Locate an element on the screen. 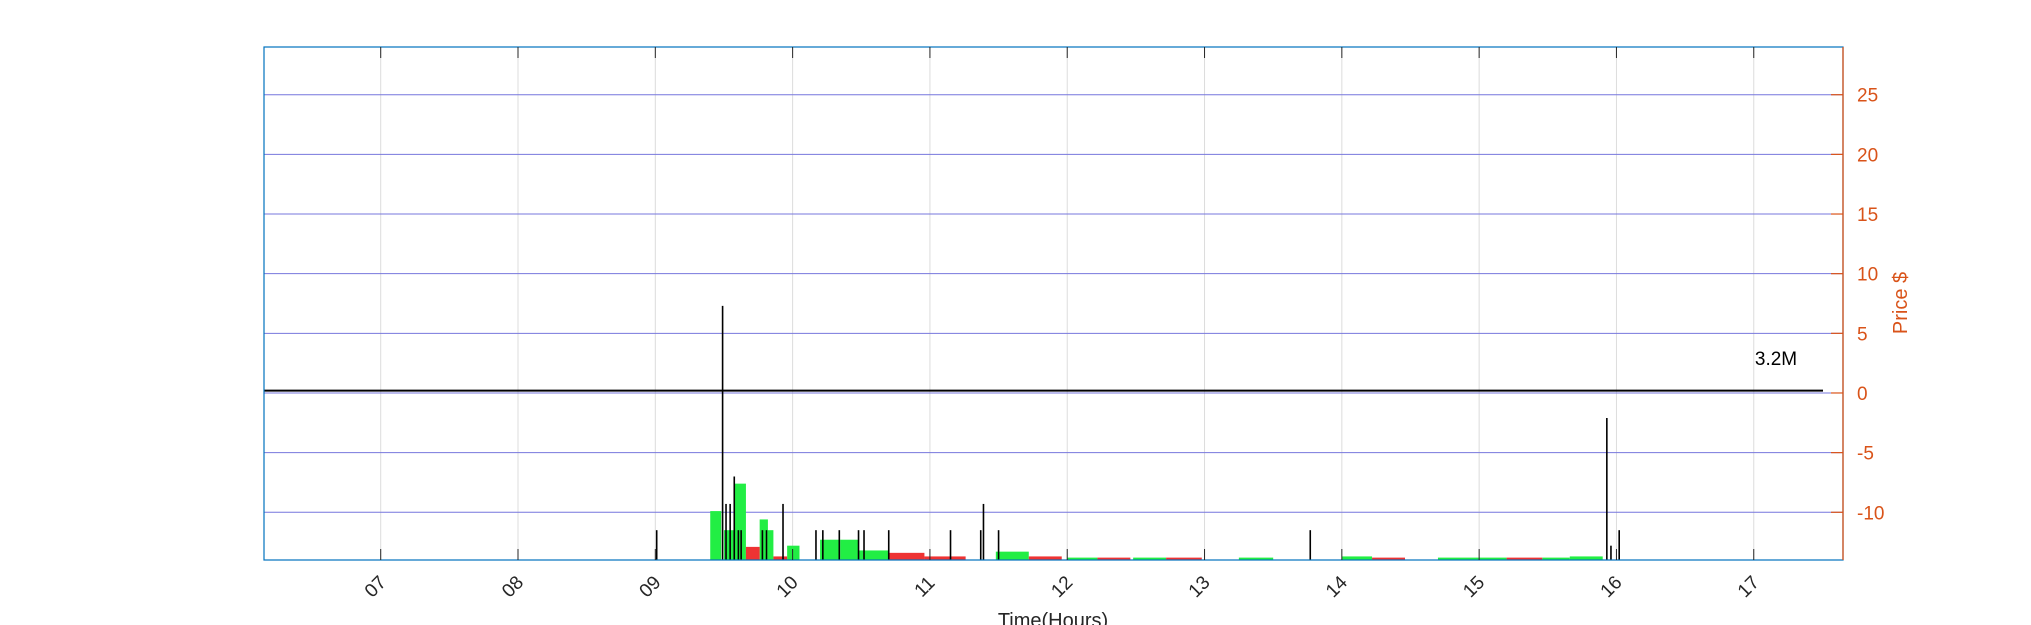  x-tick-label: 16 is located at coordinates (1612, 587).